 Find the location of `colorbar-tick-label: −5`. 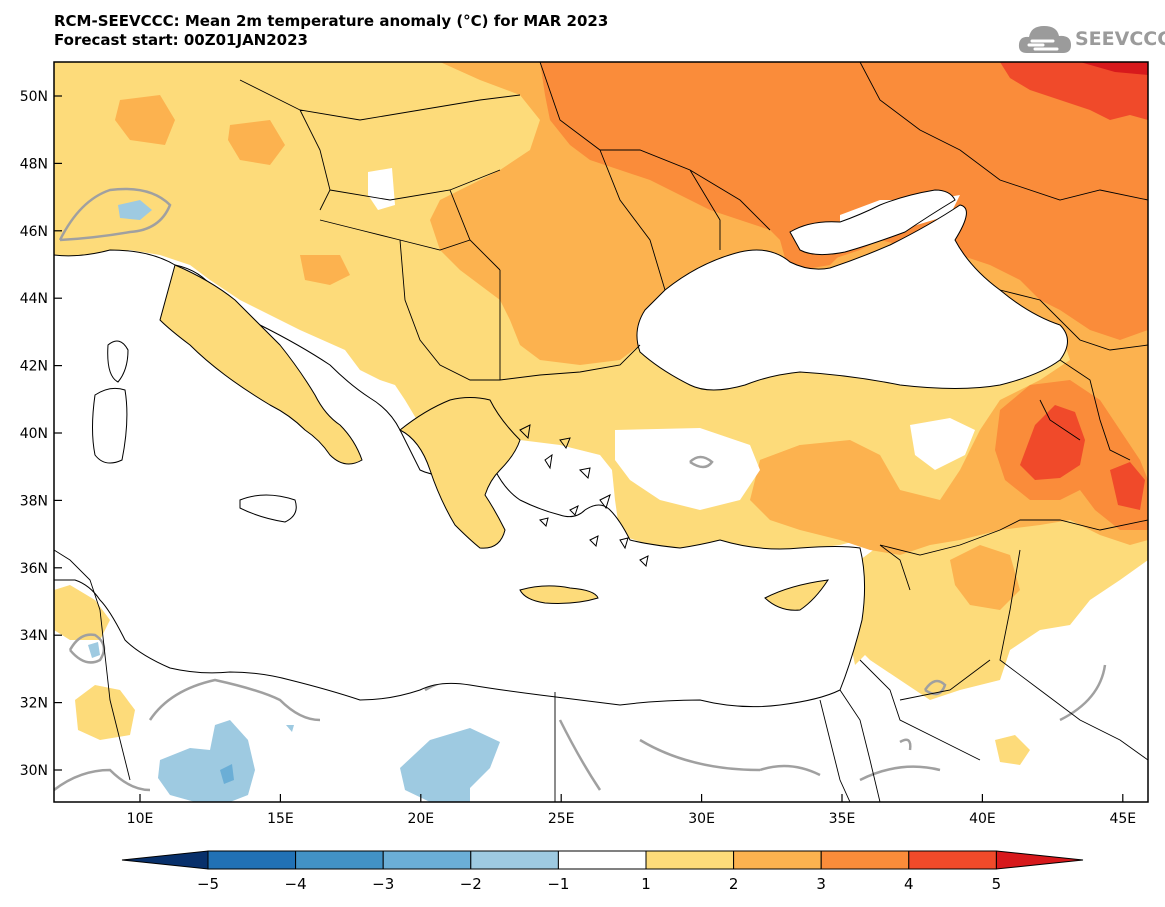

colorbar-tick-label: −5 is located at coordinates (208, 884).